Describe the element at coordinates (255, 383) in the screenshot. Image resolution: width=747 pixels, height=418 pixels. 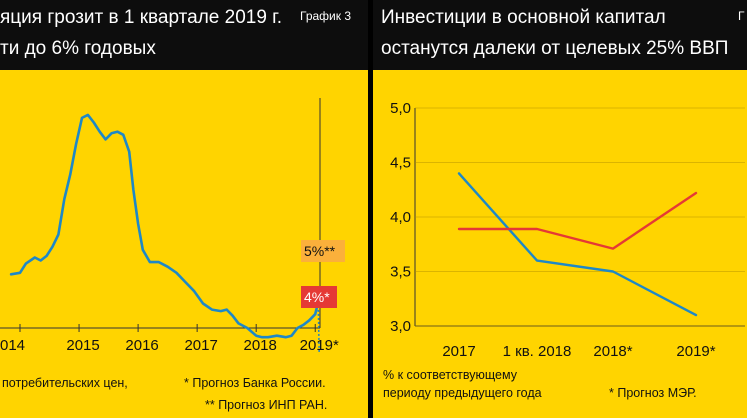
I see `chart-note-forecast-cbr: * Прогноз Банка России.` at that location.